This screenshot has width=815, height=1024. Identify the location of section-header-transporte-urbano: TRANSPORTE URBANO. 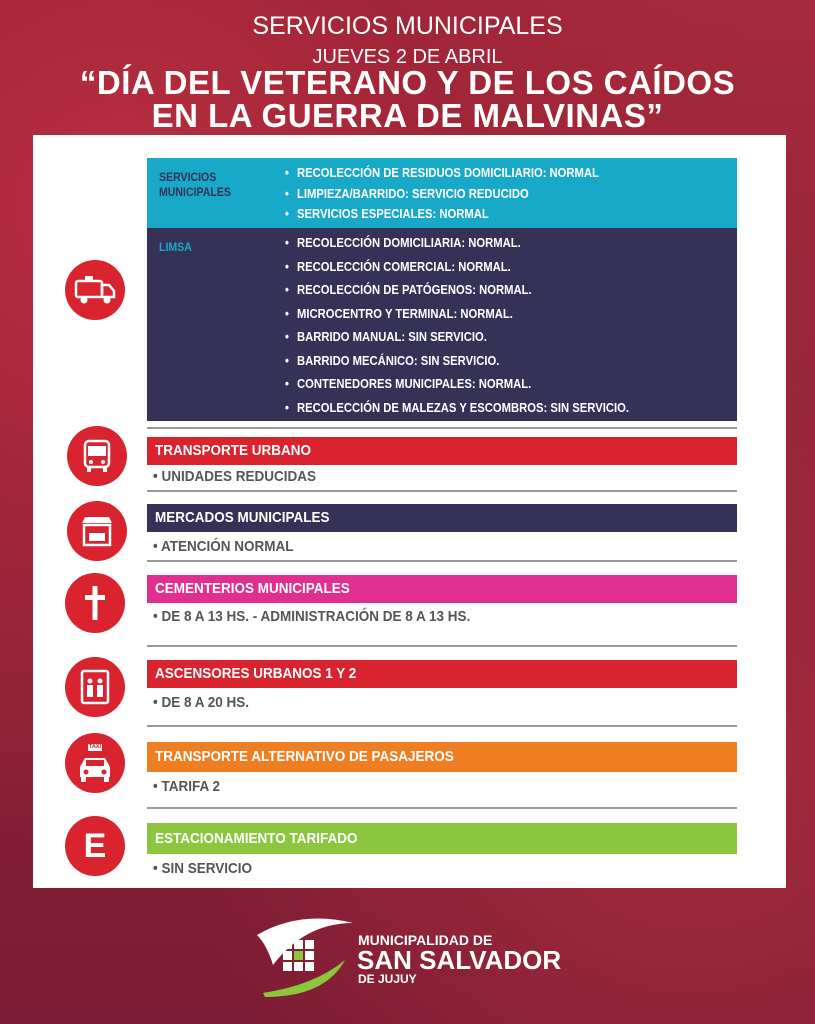
(442, 451).